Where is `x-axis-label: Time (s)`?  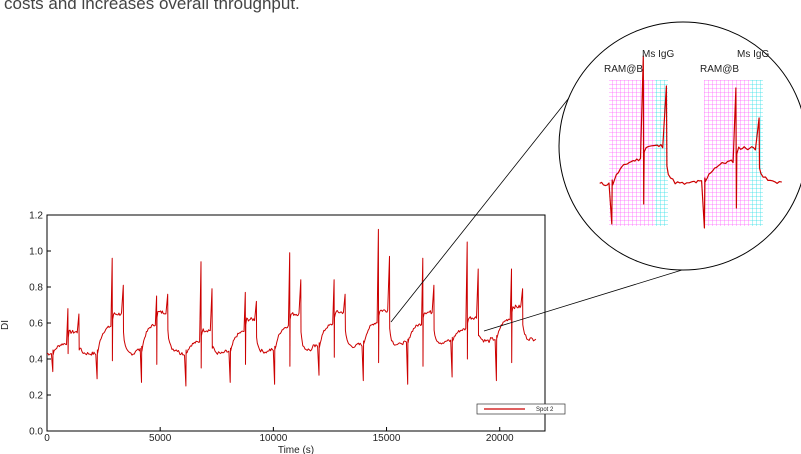 x-axis-label: Time (s) is located at coordinates (296, 449).